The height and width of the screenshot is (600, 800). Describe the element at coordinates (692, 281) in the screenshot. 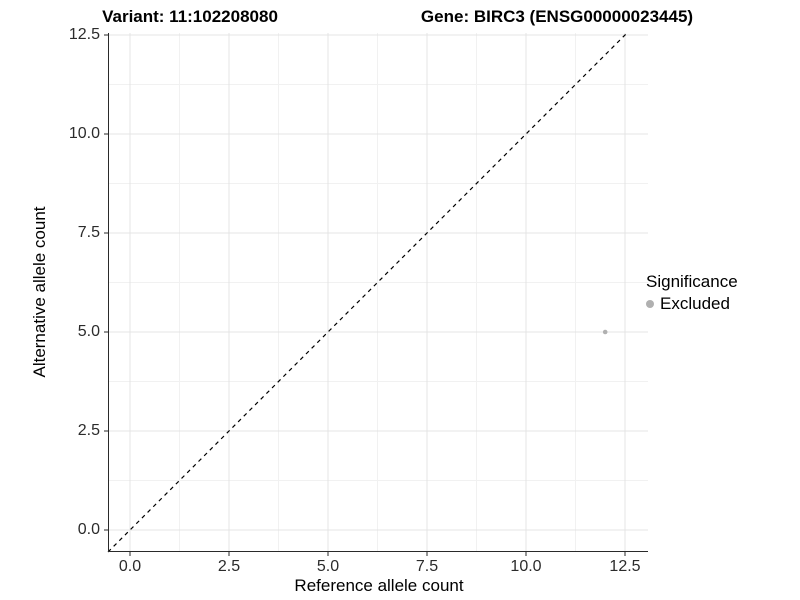

I see `legend-title: Significance` at that location.